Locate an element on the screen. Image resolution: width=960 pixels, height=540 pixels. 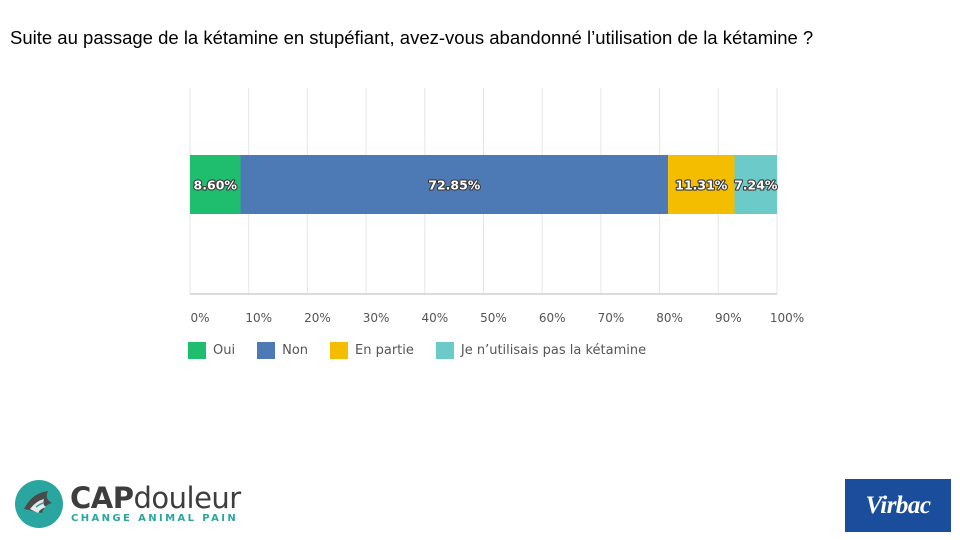
x-tick-label: 30% is located at coordinates (376, 318).